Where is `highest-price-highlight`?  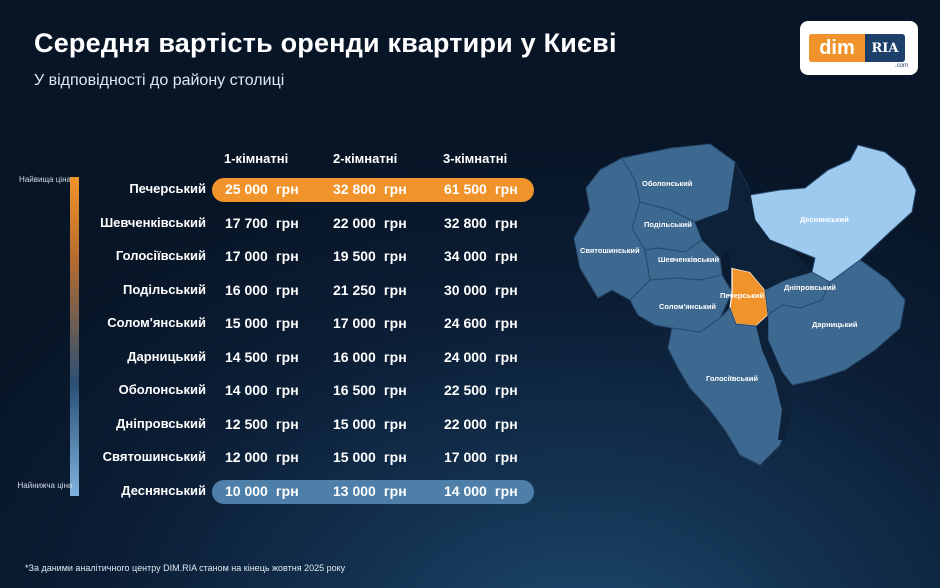 highest-price-highlight is located at coordinates (373, 190).